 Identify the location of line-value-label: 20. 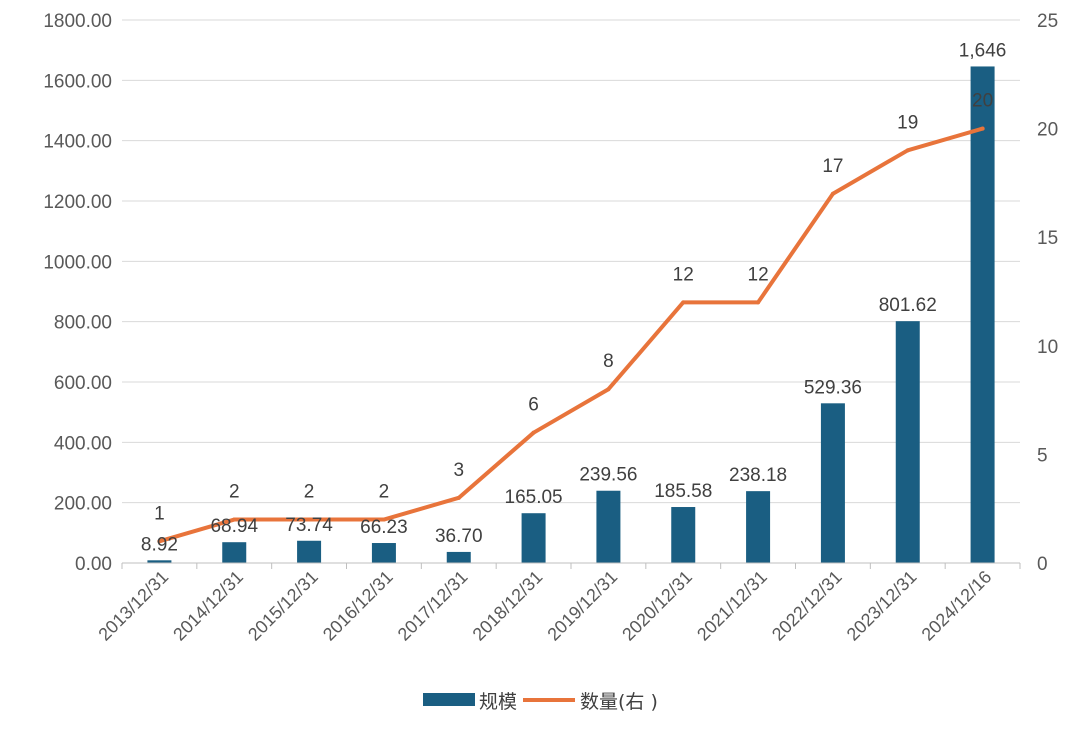
(982, 101).